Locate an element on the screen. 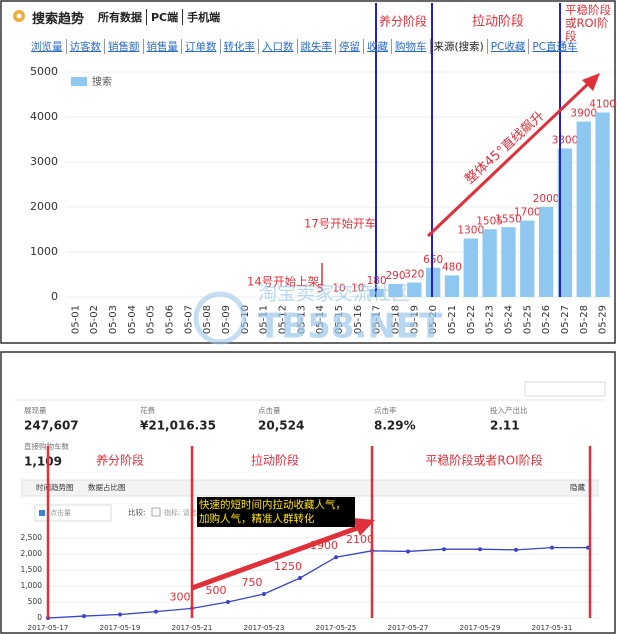  x-tick-label: 2017-05-31 is located at coordinates (552, 628).